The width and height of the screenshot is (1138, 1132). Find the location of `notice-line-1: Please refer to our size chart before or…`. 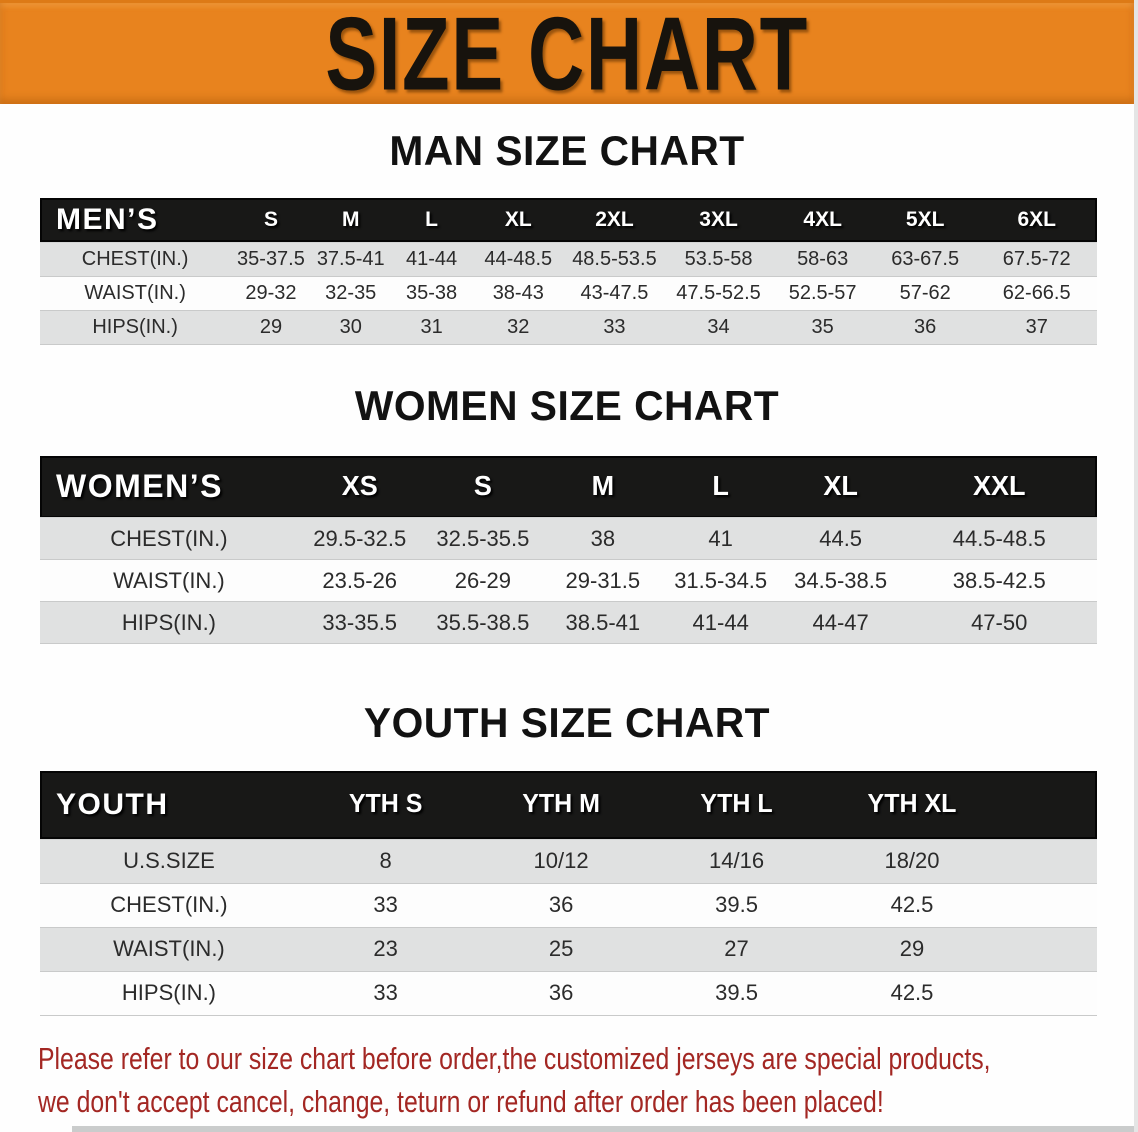

notice-line-1: Please refer to our size chart before or… is located at coordinates (514, 1058).